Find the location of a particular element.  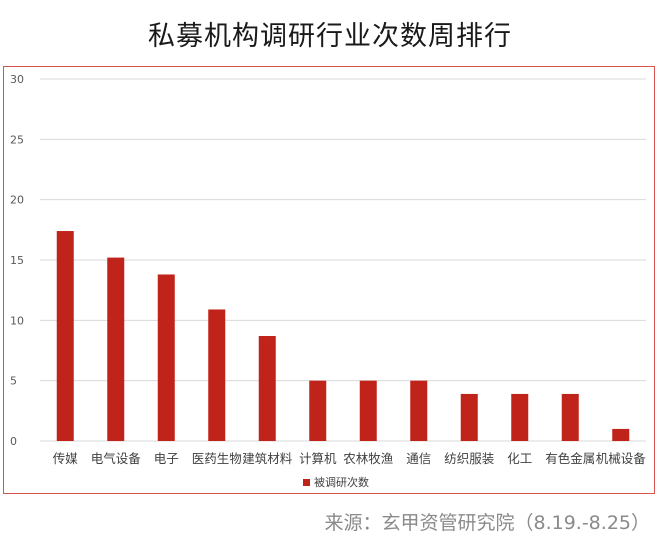

x-tick-label: 纺织服装 is located at coordinates (469, 458).